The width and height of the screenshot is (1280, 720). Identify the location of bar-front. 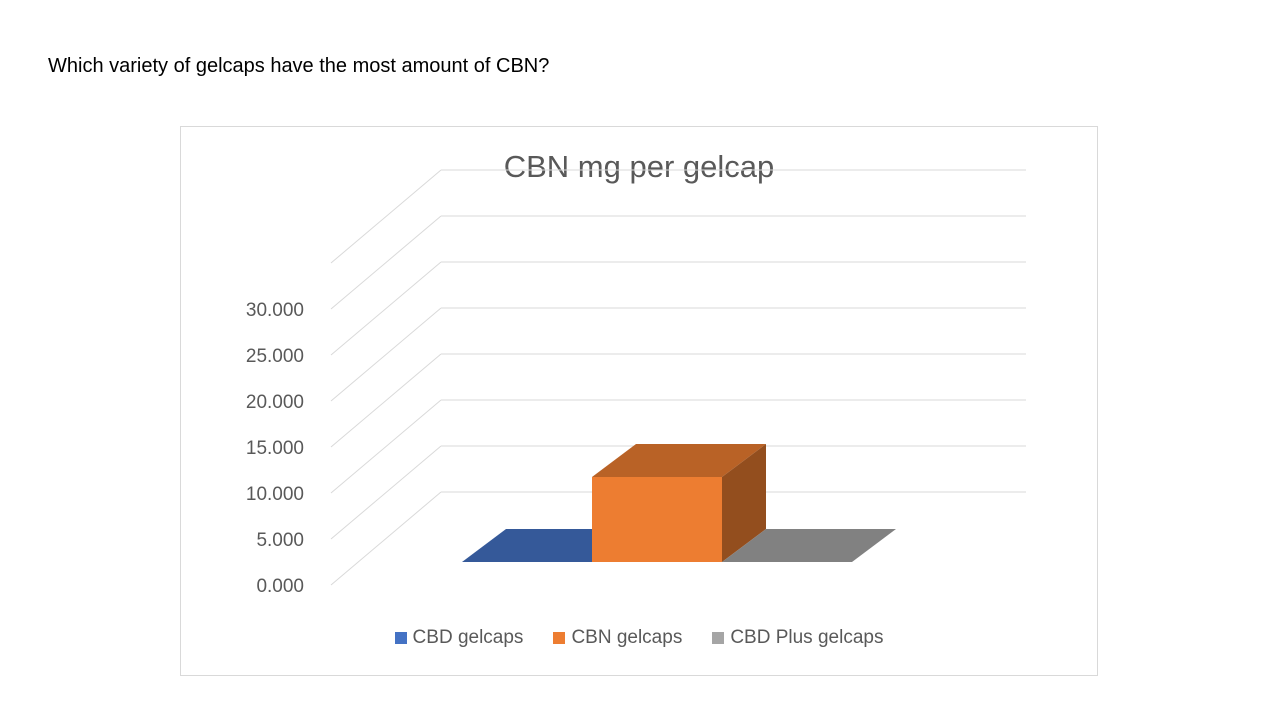
(657, 519).